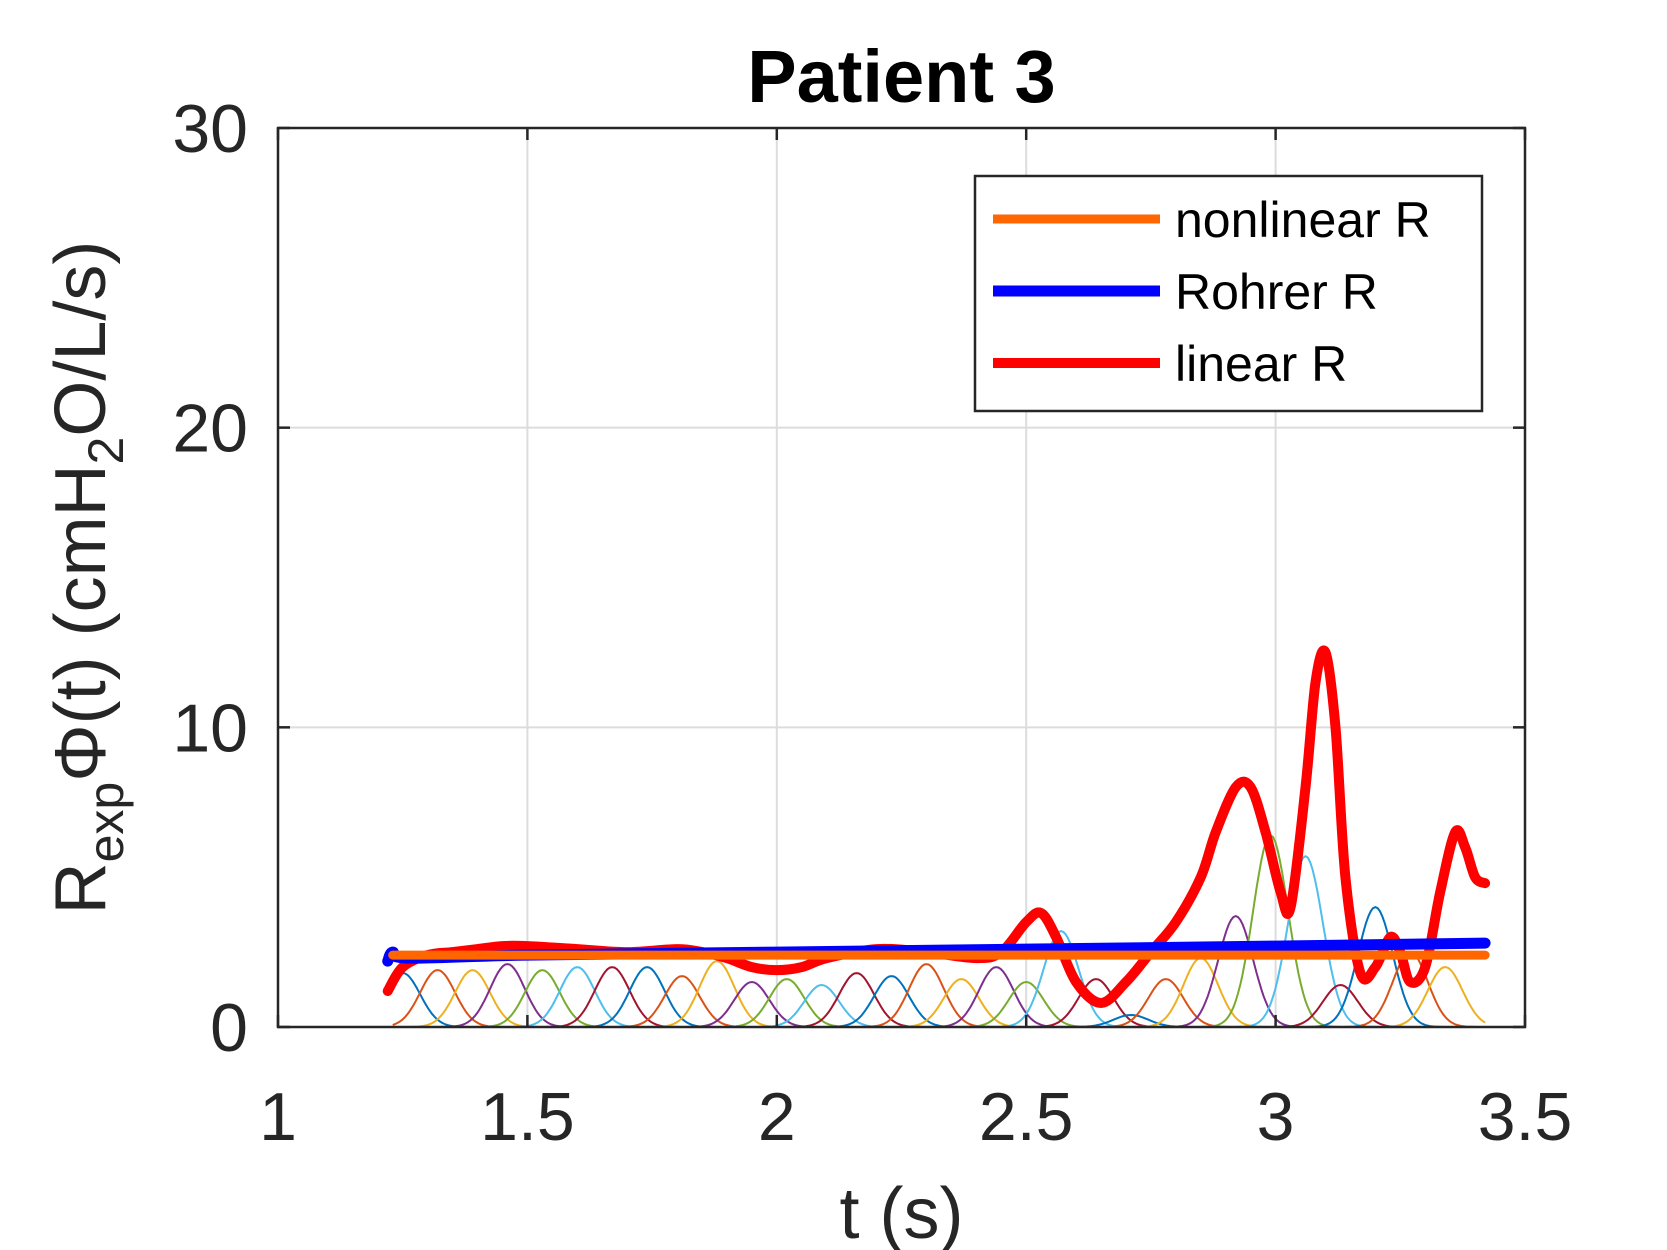 The width and height of the screenshot is (1667, 1250). What do you see at coordinates (210, 129) in the screenshot?
I see `y-tick-label: 30` at bounding box center [210, 129].